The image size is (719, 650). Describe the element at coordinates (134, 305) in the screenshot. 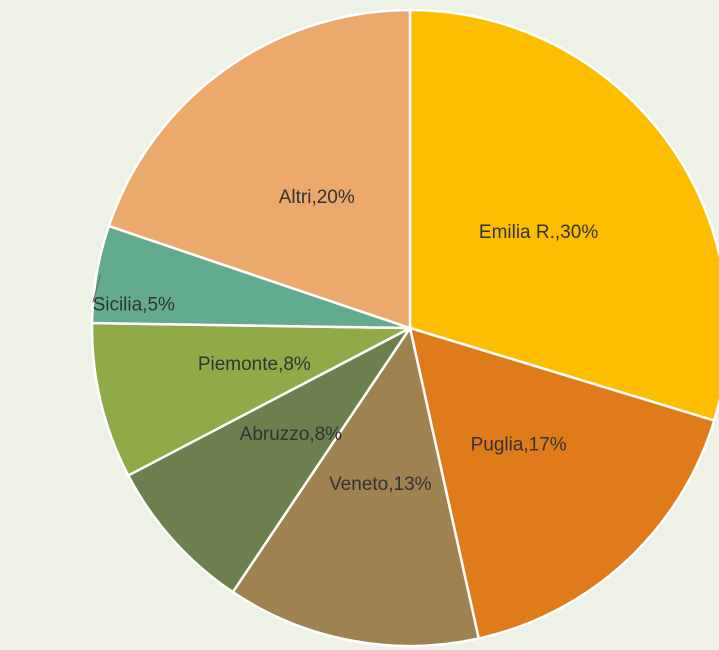

I see `slice-label: Sicilia,5%` at that location.